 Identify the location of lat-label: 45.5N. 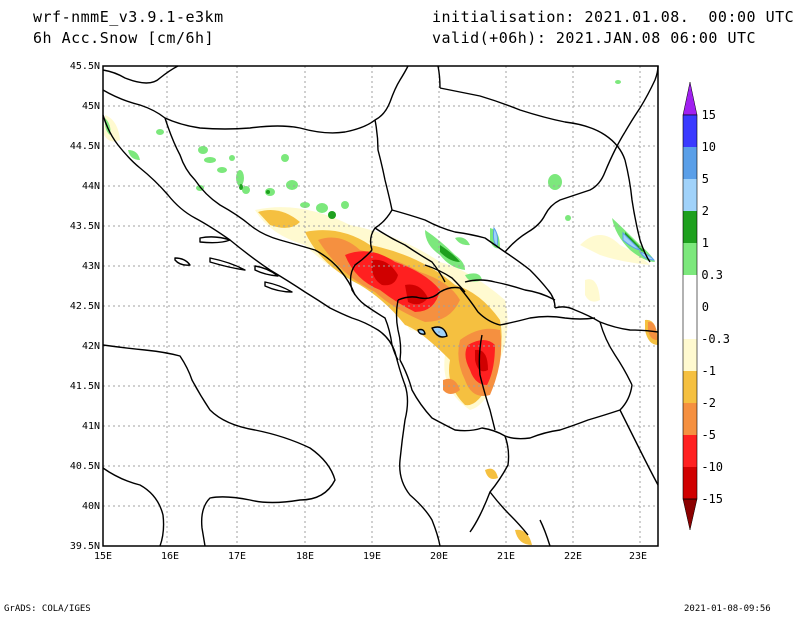
(85, 66).